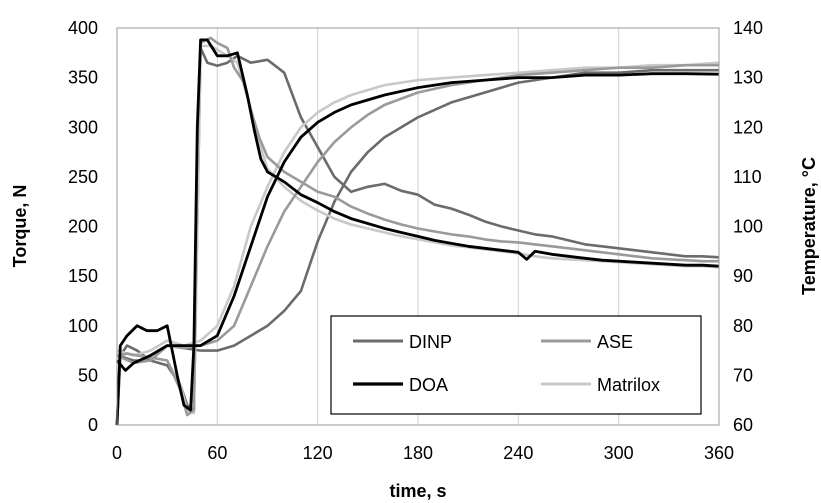  What do you see at coordinates (83, 276) in the screenshot?
I see `y-left-tick-label: 150` at bounding box center [83, 276].